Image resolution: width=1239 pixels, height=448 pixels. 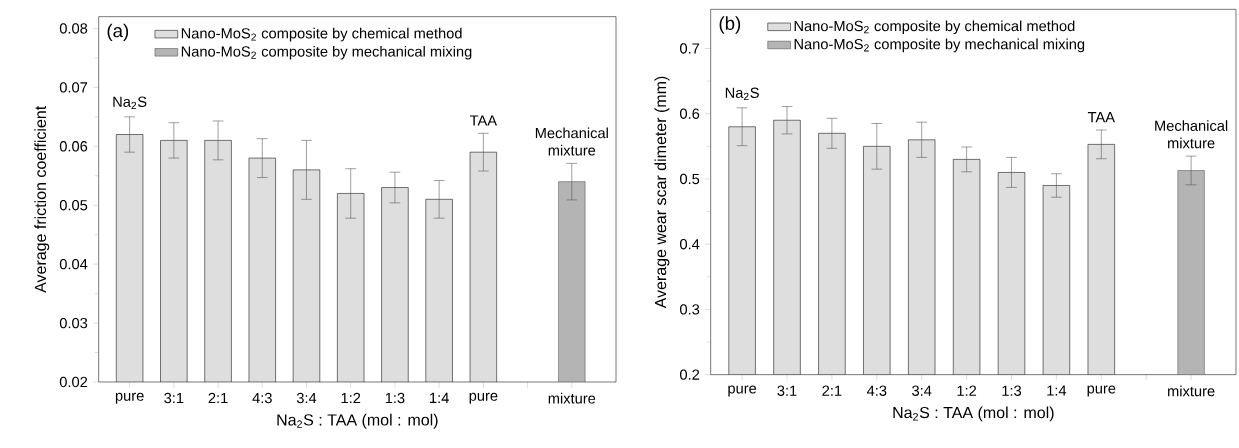 I want to click on y-tick-label: 0.2, so click(x=690, y=374).